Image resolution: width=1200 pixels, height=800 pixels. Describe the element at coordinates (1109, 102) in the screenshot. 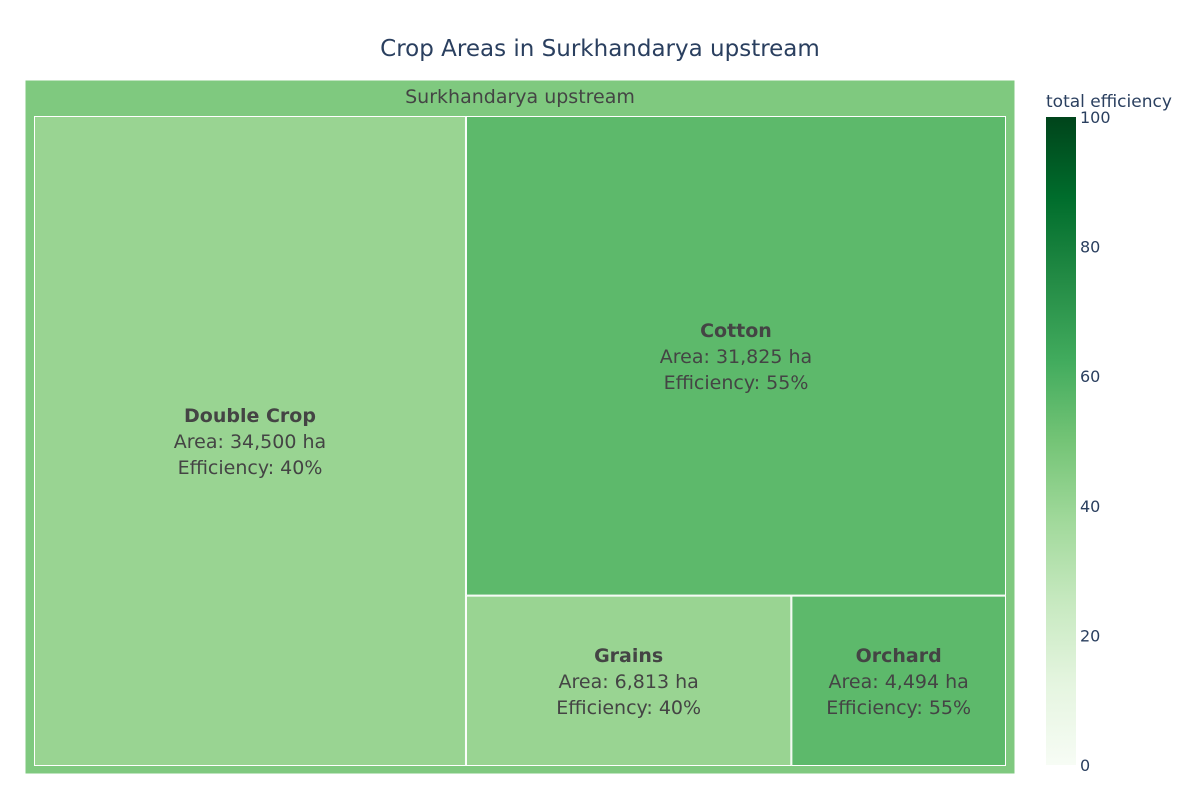

I see `colorbar-title: total efficiency` at that location.